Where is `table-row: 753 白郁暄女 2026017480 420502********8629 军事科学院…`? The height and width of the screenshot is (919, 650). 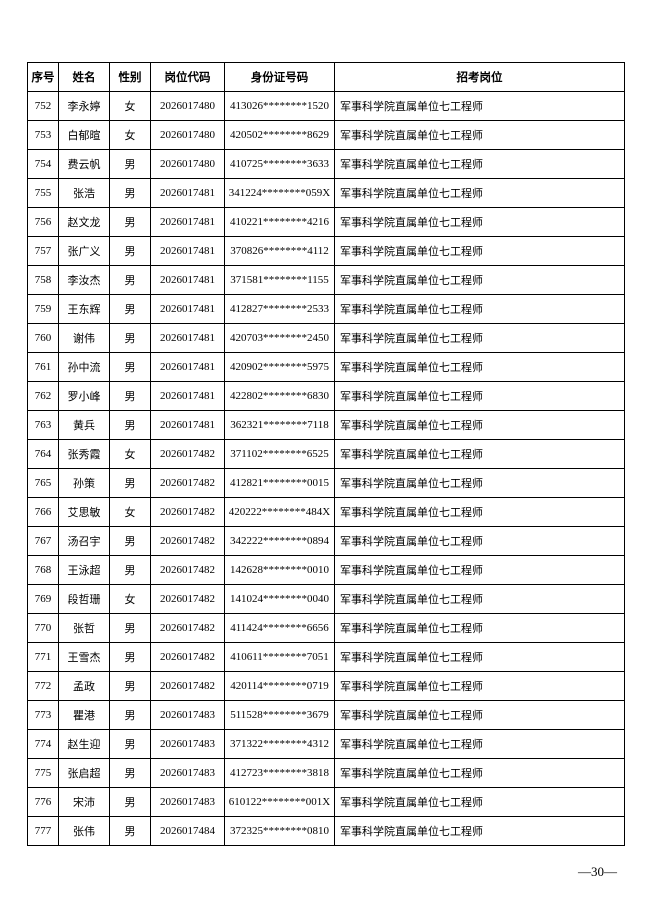
table-row: 753 白郁暄女 2026017480 420502********8629 军事科学院… is located at coordinates (326, 135).